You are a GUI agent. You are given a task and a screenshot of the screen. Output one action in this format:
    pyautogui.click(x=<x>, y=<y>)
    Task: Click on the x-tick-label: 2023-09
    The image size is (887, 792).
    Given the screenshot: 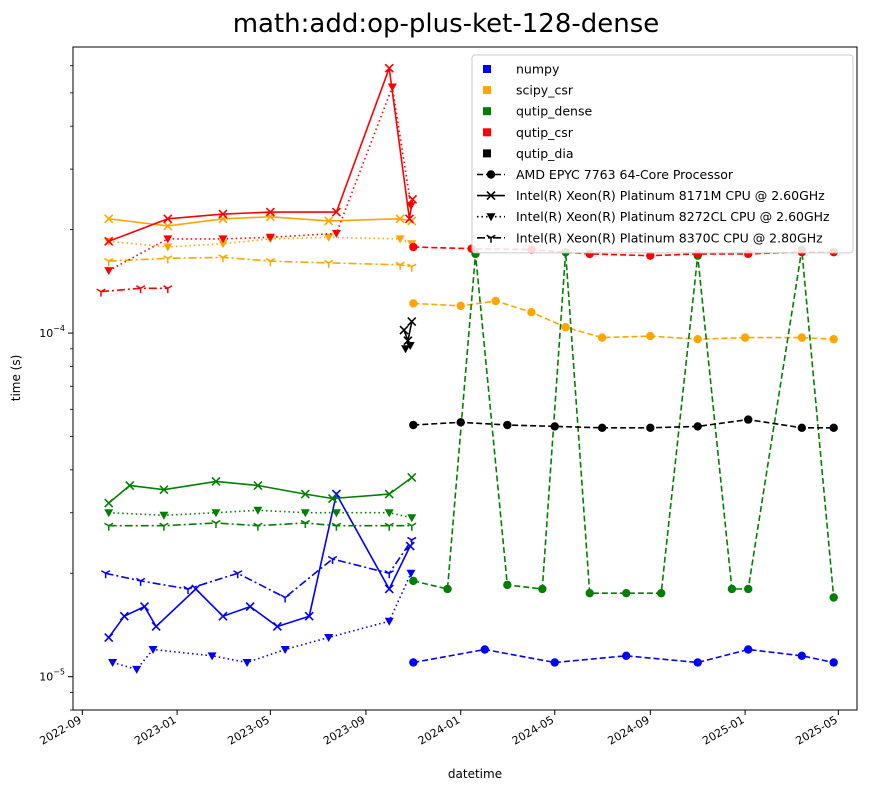 What is the action you would take?
    pyautogui.click(x=344, y=730)
    